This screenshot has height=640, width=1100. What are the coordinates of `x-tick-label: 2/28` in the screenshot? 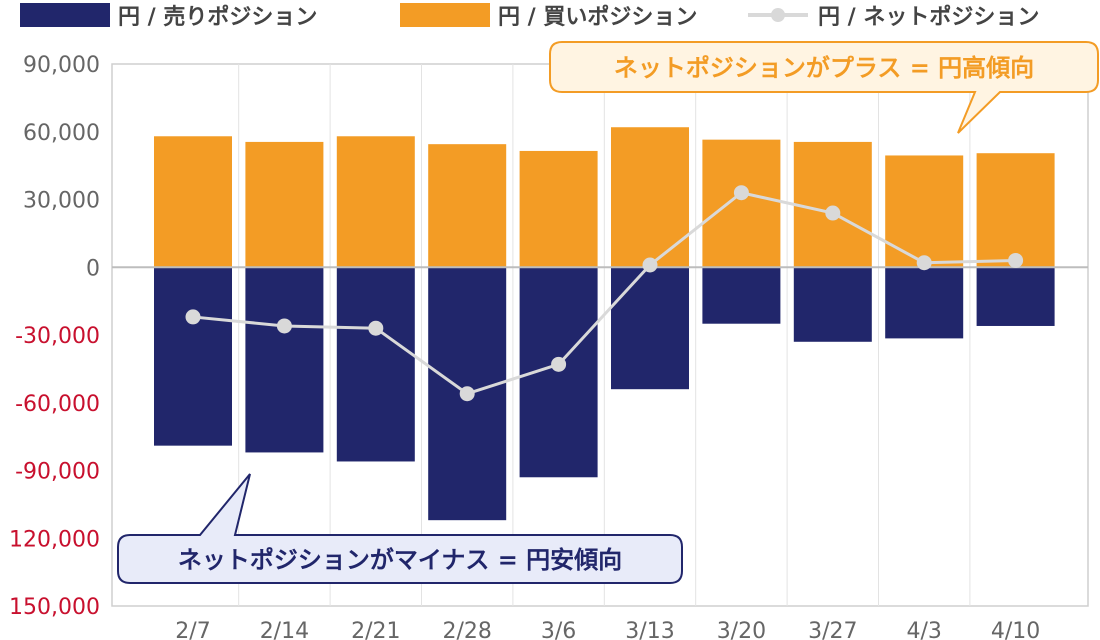 It's located at (466, 629).